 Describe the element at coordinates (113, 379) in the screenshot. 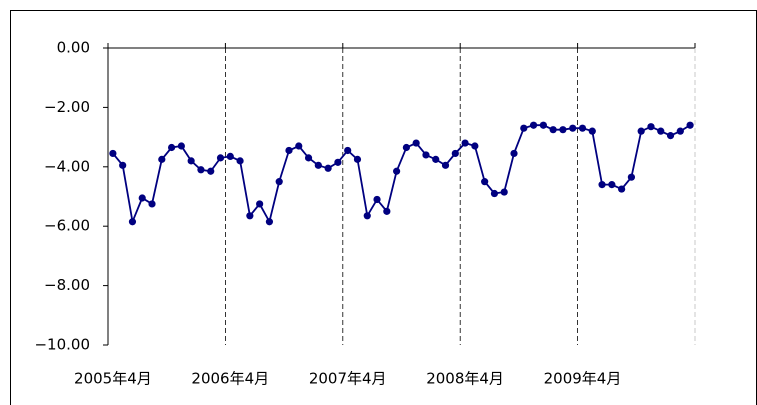

I see `x-tick-label: 2005年4月` at that location.